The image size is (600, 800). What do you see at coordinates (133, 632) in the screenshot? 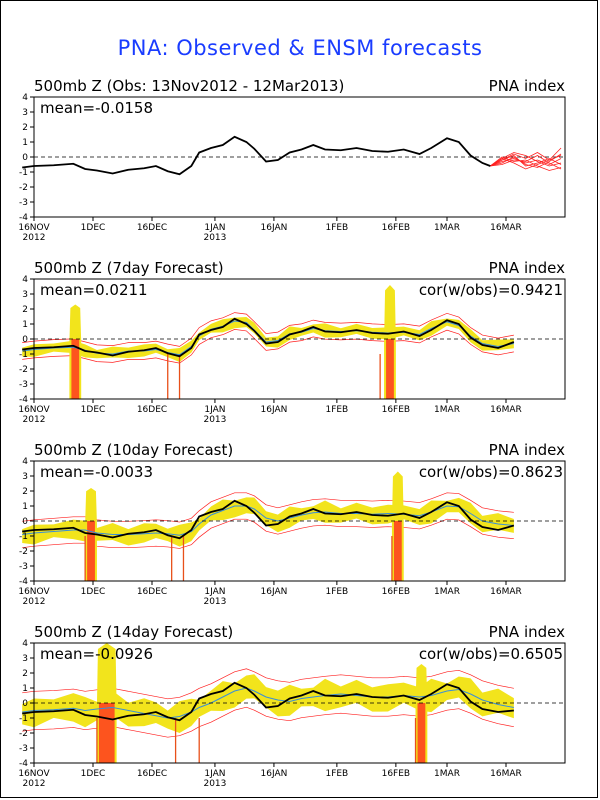
I see `panel-title: 500mb Z (14day Forecast)` at bounding box center [133, 632].